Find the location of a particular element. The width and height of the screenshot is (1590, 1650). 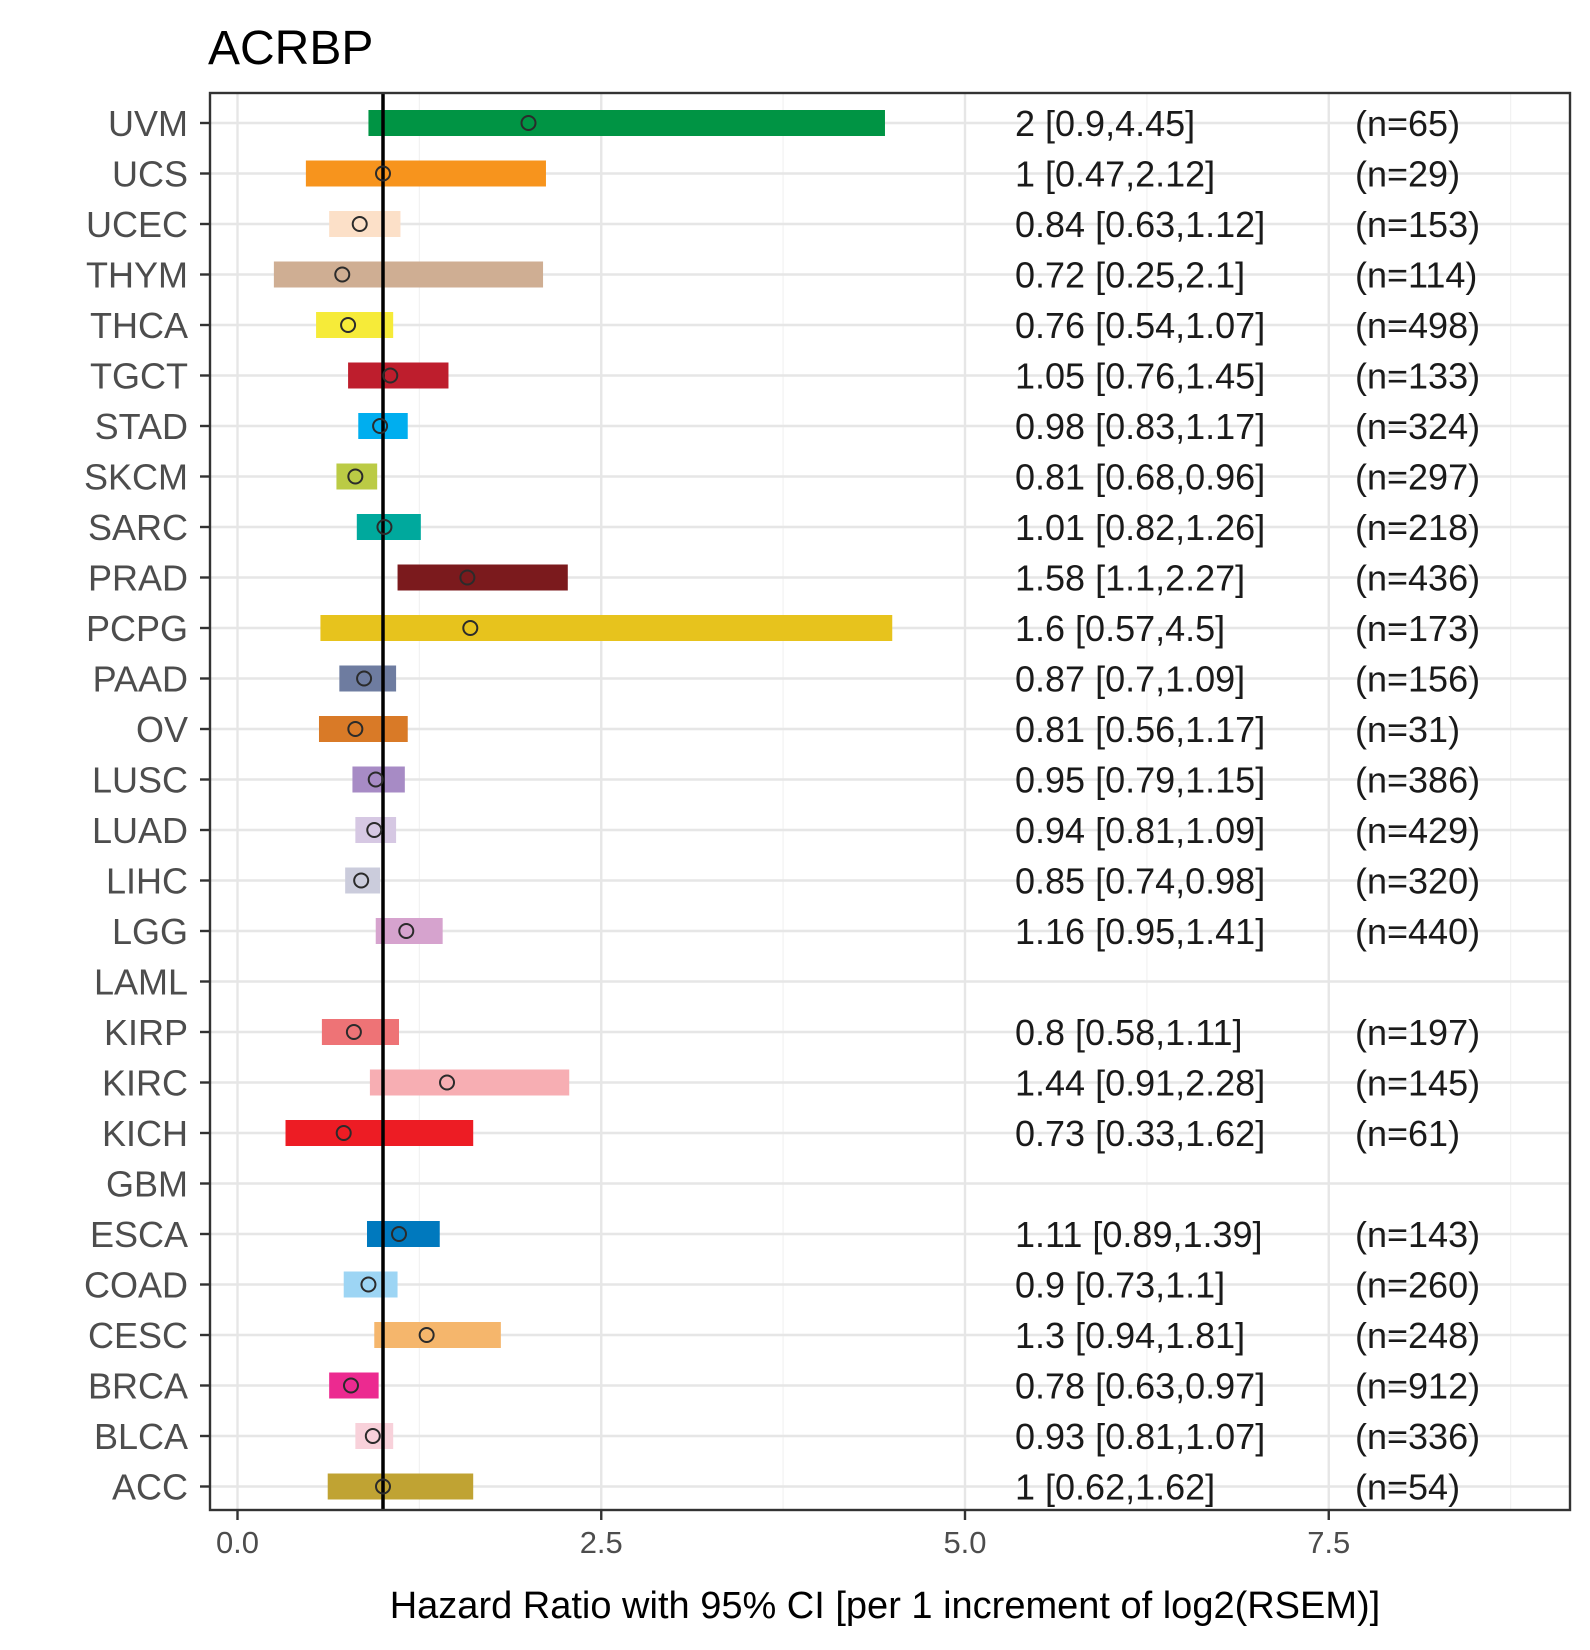

hr-point-ucs is located at coordinates (383, 173).